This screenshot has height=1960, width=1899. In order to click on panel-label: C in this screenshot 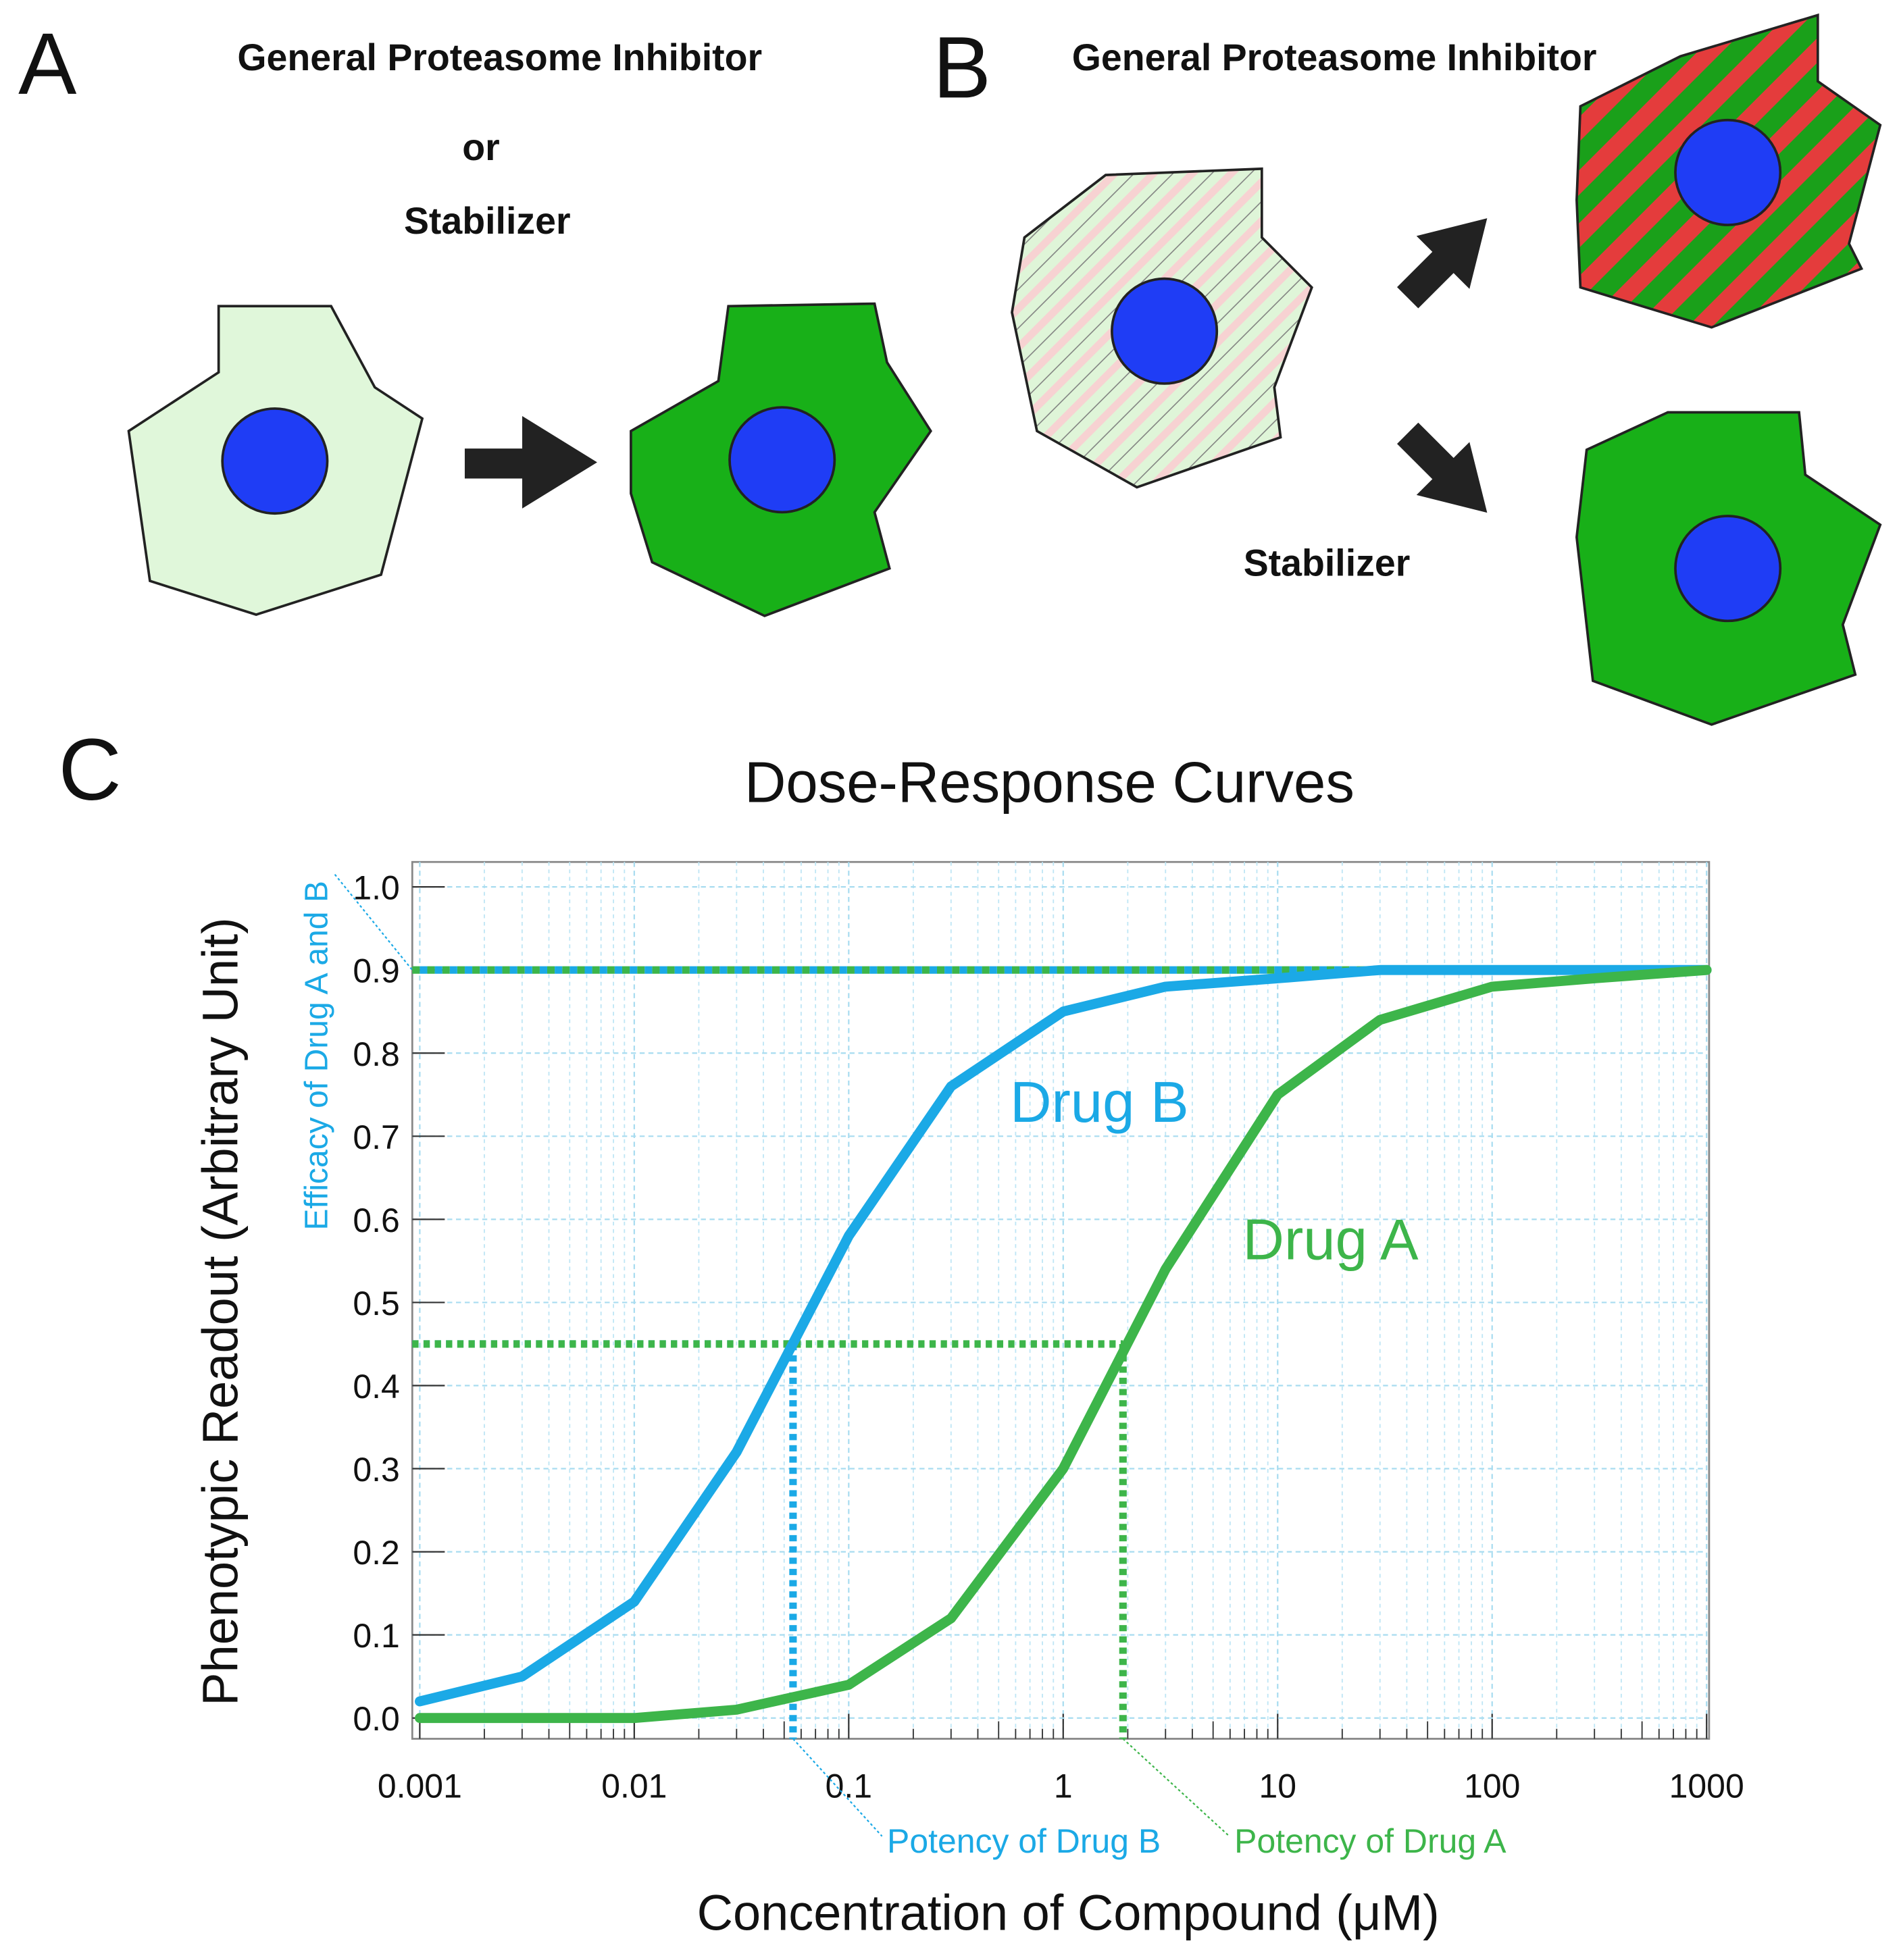, I will do `click(89, 770)`.